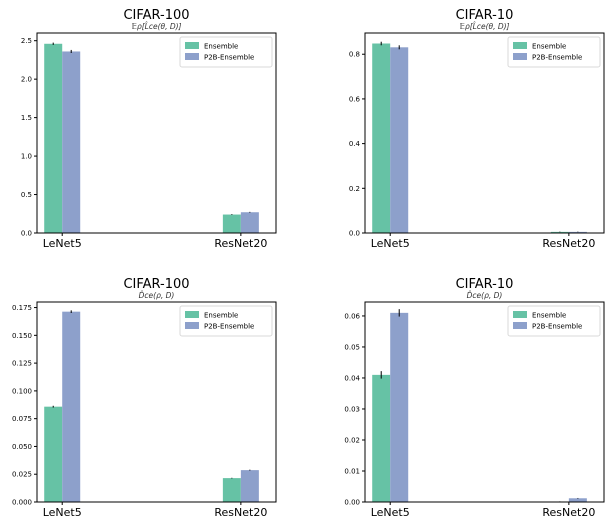 This screenshot has height=522, width=605. Describe the element at coordinates (354, 189) in the screenshot. I see `y-tick-label: 0.2` at that location.